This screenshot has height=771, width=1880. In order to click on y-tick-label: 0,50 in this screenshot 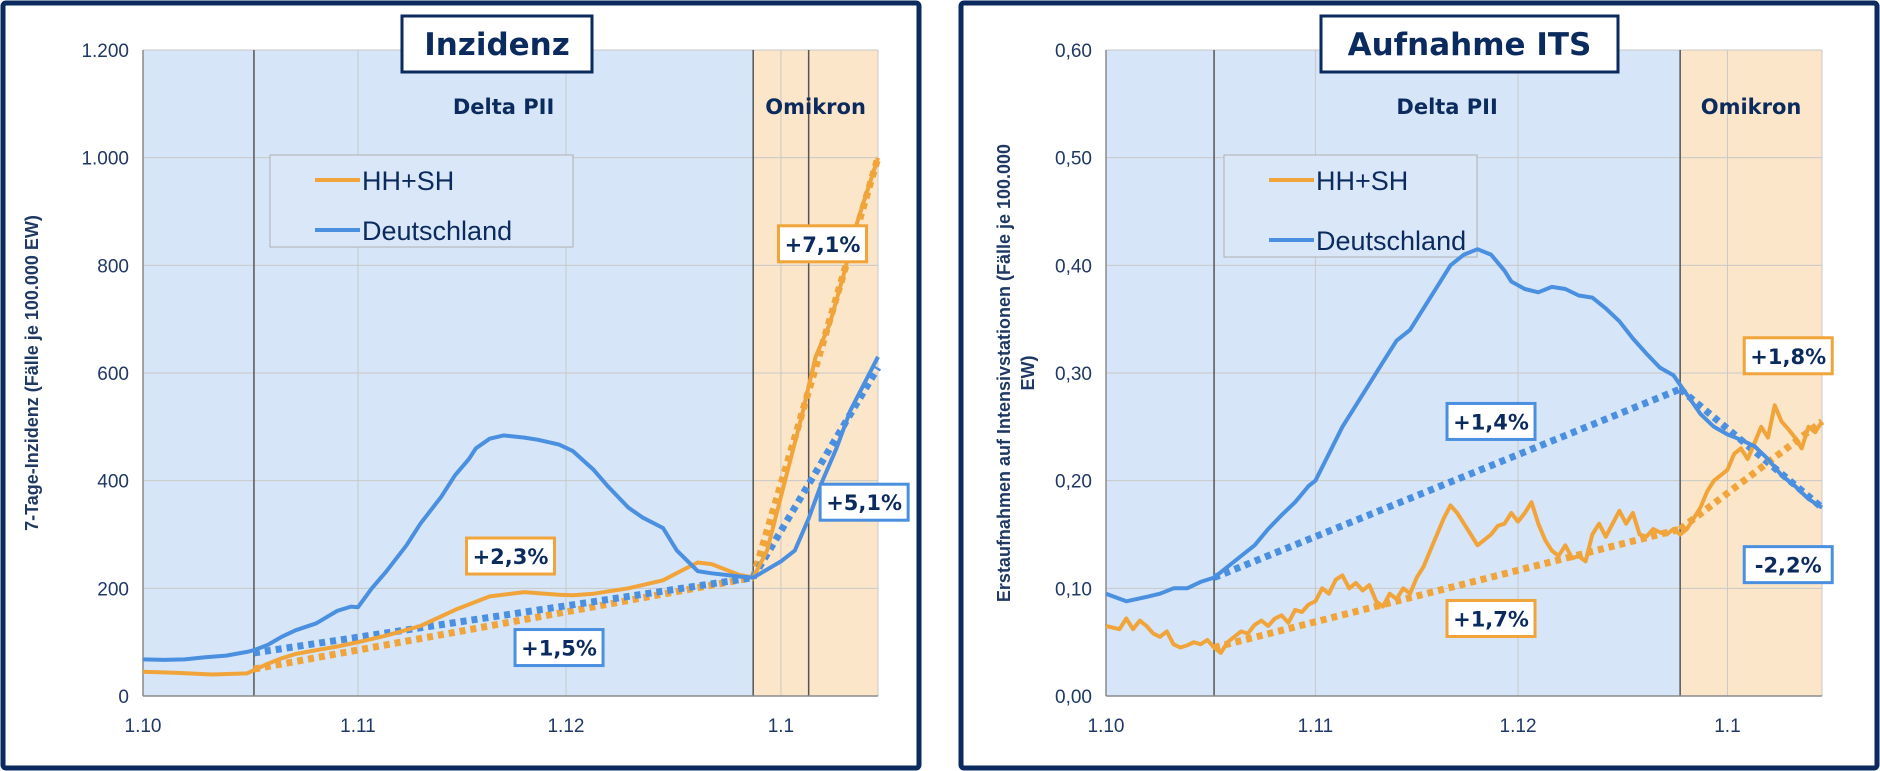, I will do `click(1073, 159)`.